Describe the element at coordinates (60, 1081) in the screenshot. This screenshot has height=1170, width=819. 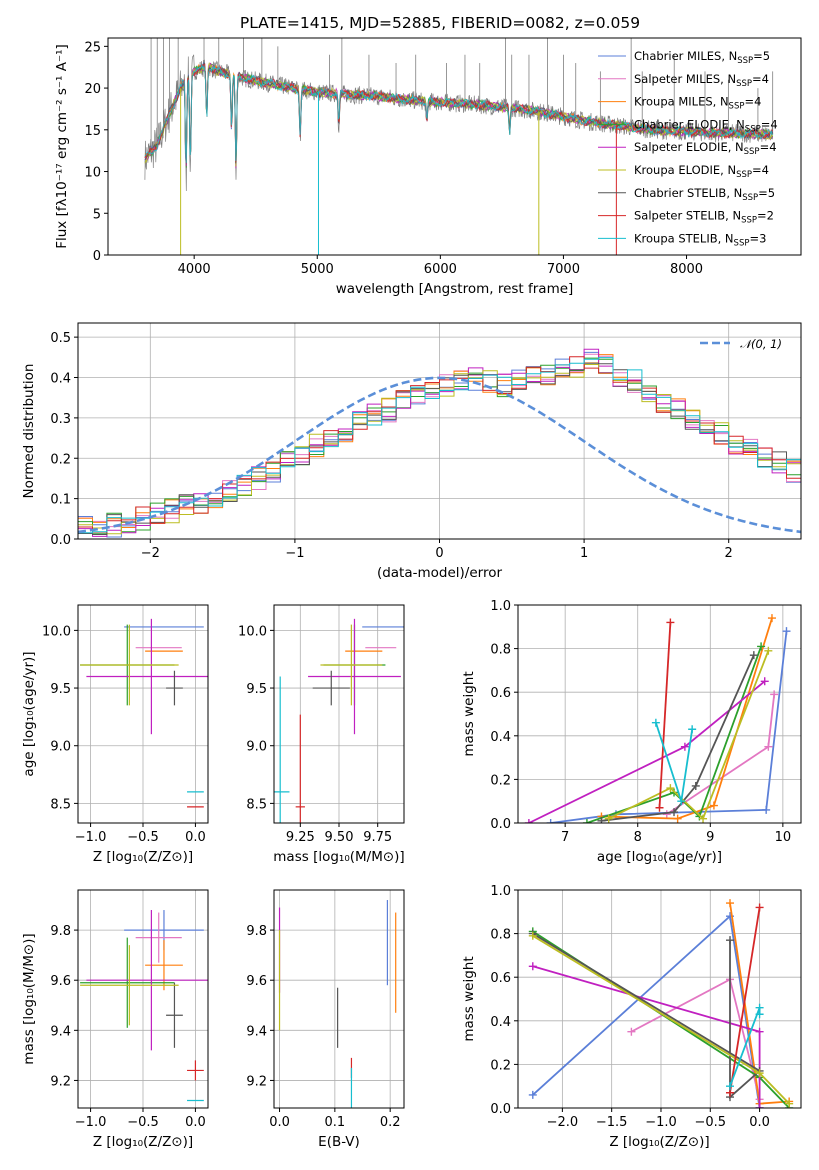
I see `y-tick-label: 9.2` at that location.